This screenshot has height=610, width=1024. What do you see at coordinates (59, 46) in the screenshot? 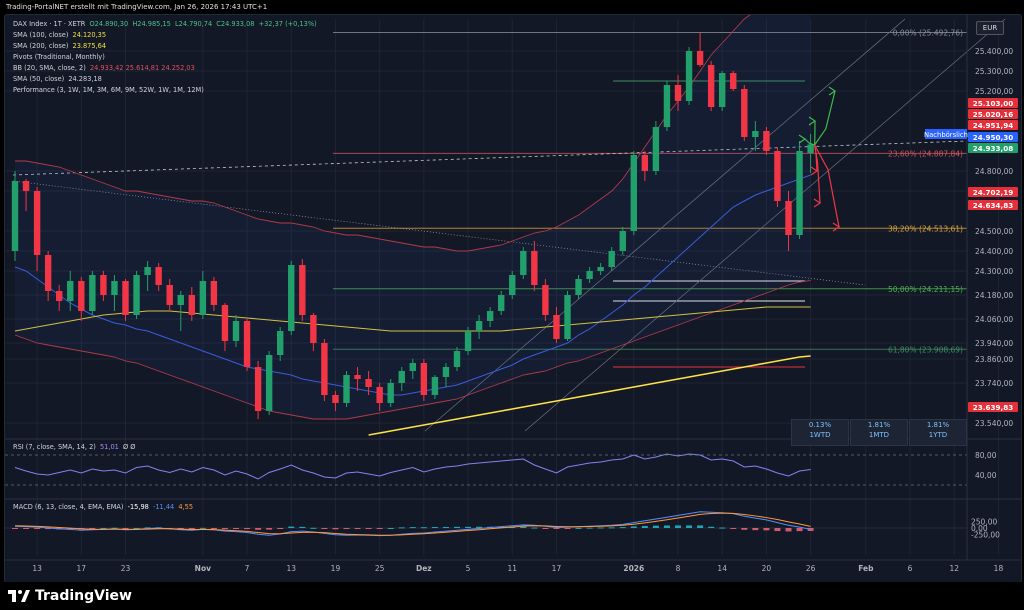
I see `legend-sma200: SMA (200, close) 23.875,64` at bounding box center [59, 46].